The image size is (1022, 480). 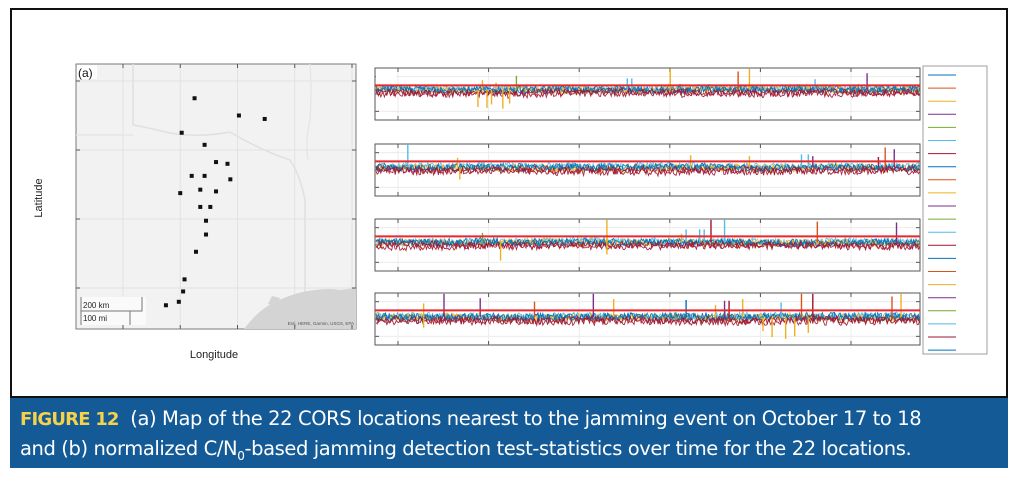 I want to click on state-border-red-river, so click(x=219, y=196).